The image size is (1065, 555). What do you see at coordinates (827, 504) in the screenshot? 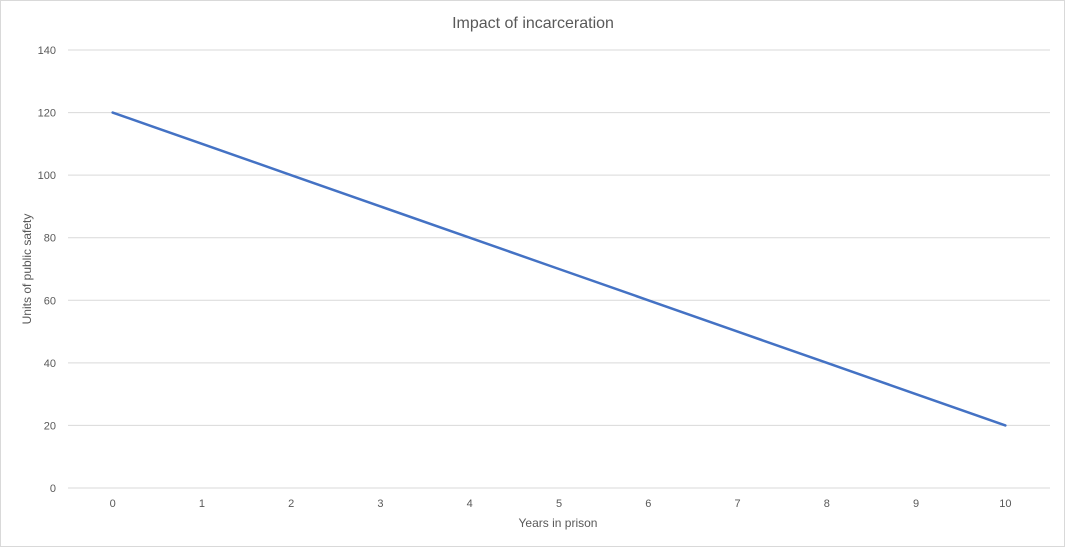
I see `x-tick-label: 8` at bounding box center [827, 504].